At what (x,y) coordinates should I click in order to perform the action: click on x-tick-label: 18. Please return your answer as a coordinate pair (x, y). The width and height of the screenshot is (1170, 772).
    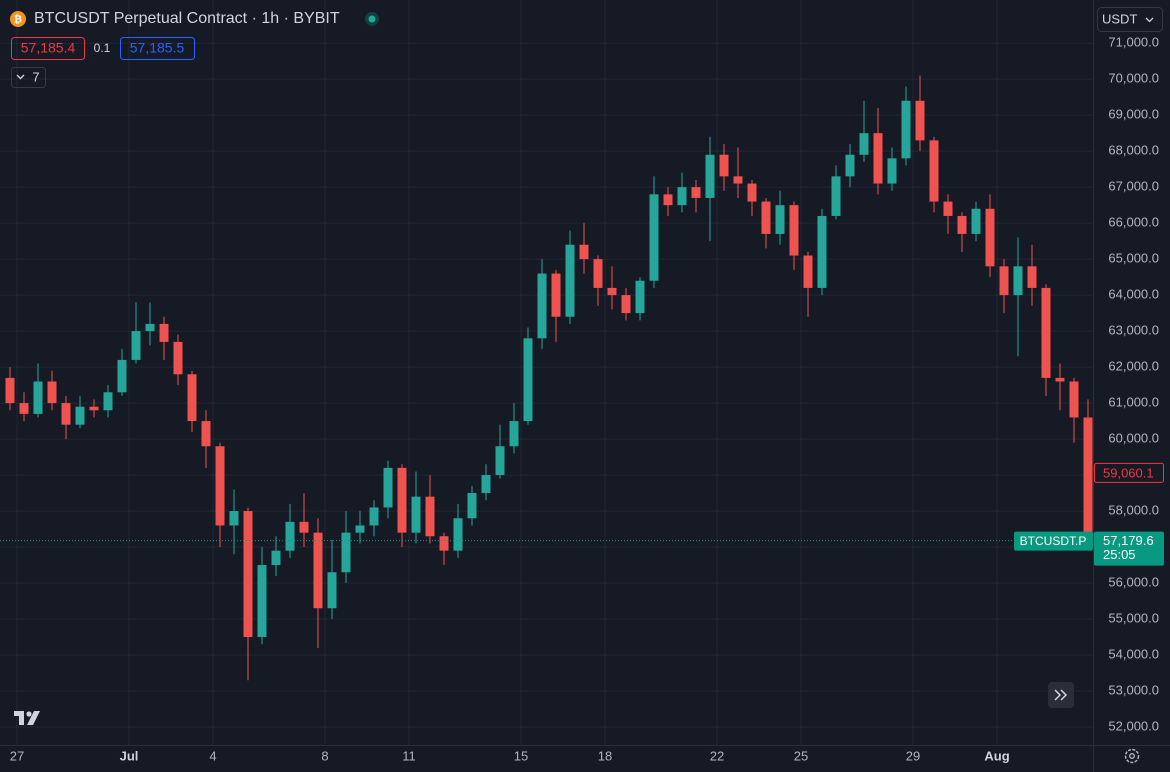
    Looking at the image, I should click on (605, 755).